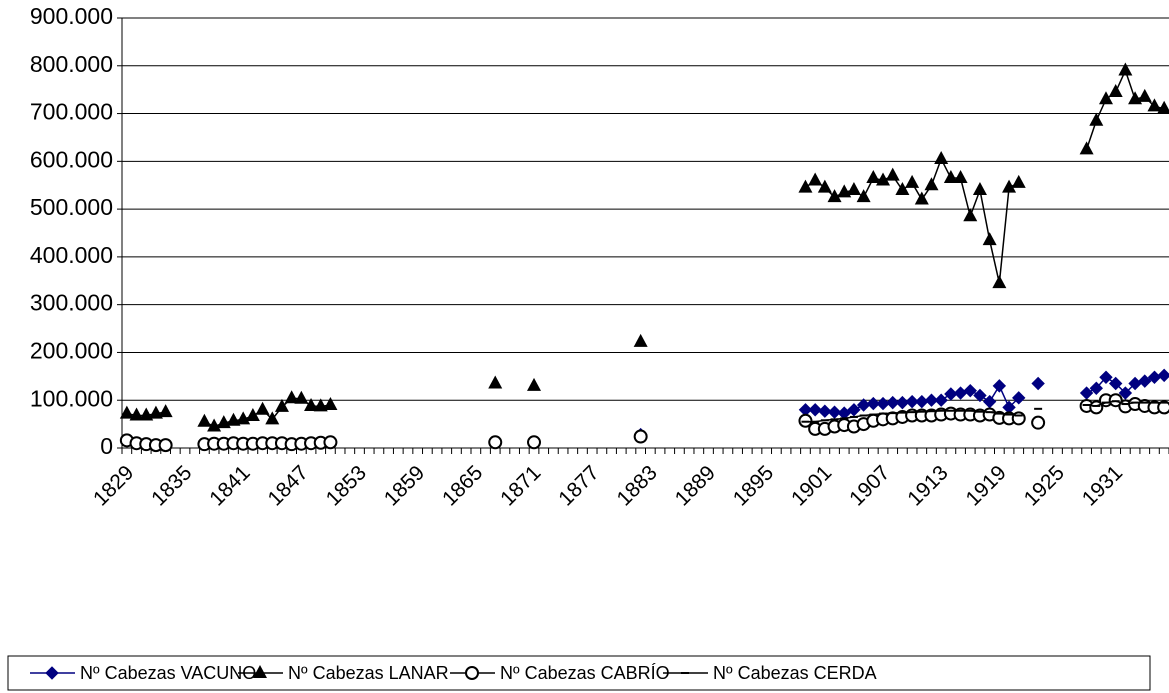  What do you see at coordinates (585, 673) in the screenshot?
I see `legend-label: Nº Cabezas CABRÍO` at bounding box center [585, 673].